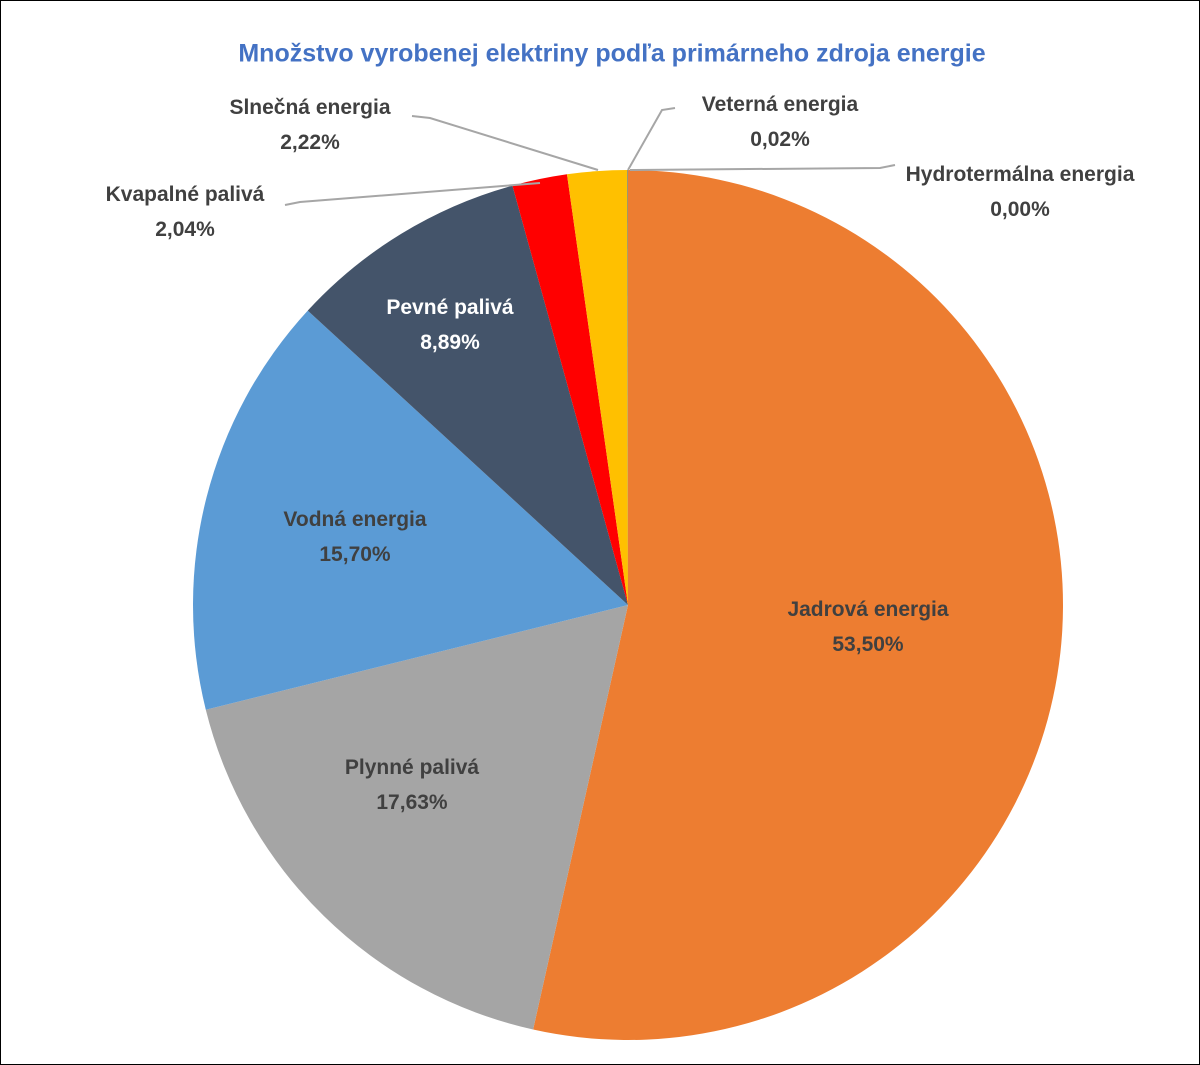 The height and width of the screenshot is (1065, 1200). I want to click on value-label: 0,02%, so click(780, 139).